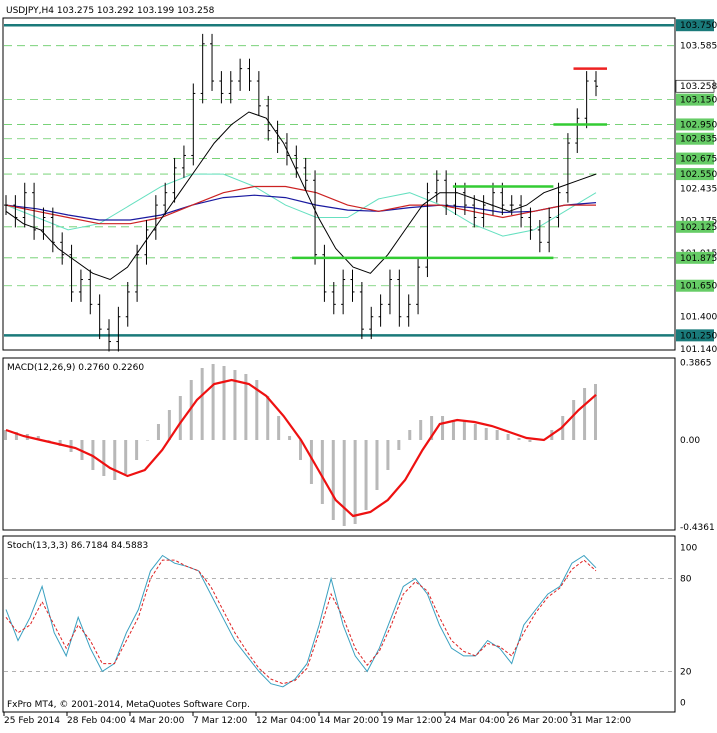 The height and width of the screenshot is (733, 717). Describe the element at coordinates (698, 350) in the screenshot. I see `price-axis-label: 101.140` at that location.